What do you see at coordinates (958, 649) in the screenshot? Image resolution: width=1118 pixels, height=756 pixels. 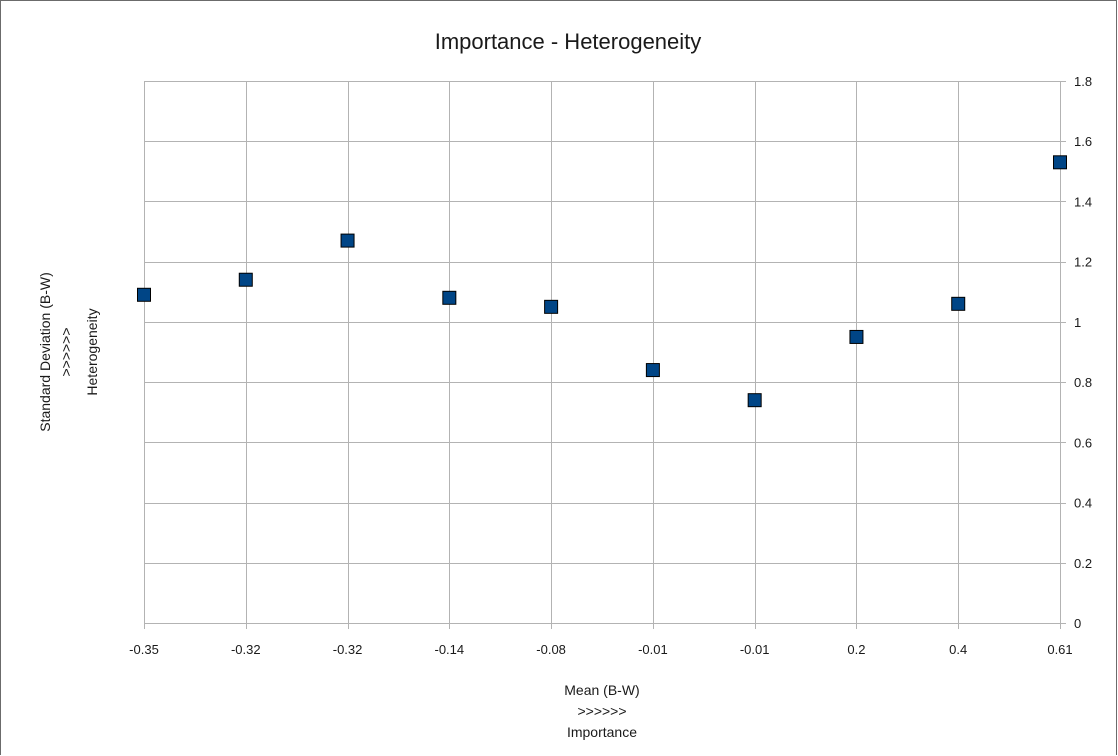 I see `x-tick-label: 0.4` at bounding box center [958, 649].